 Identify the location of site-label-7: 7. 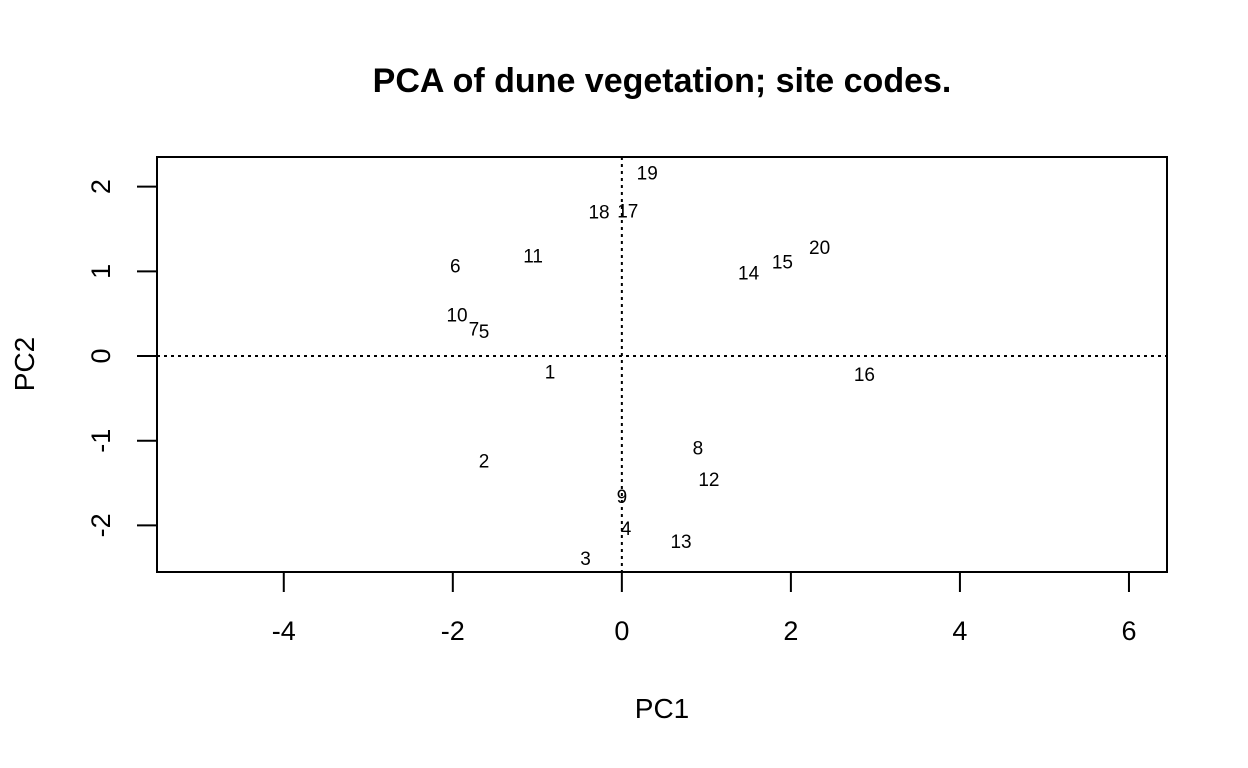
(474, 329).